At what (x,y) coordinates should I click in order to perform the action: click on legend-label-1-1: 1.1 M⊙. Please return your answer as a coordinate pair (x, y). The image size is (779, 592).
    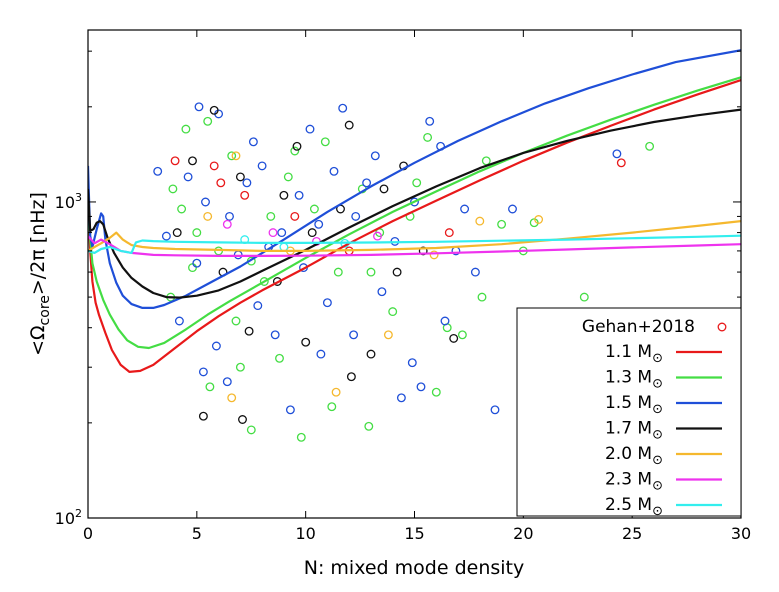
    Looking at the image, I should click on (634, 354).